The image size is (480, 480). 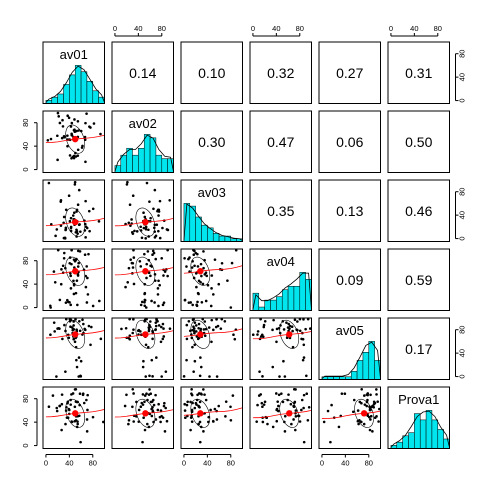 What do you see at coordinates (281, 261) in the screenshot?
I see `variable-label-av04: av04` at bounding box center [281, 261].